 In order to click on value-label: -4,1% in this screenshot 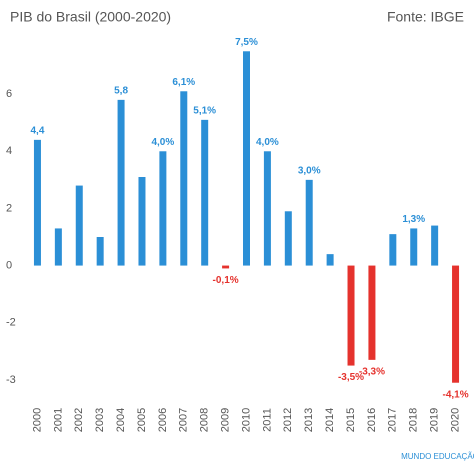, I will do `click(455, 394)`.